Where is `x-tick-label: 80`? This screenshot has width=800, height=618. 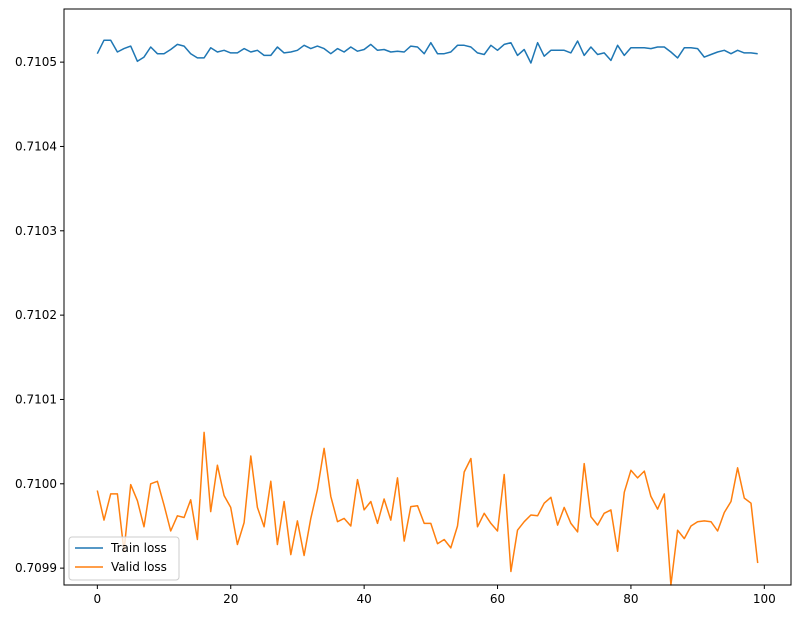
x-tick-label: 80 is located at coordinates (630, 599).